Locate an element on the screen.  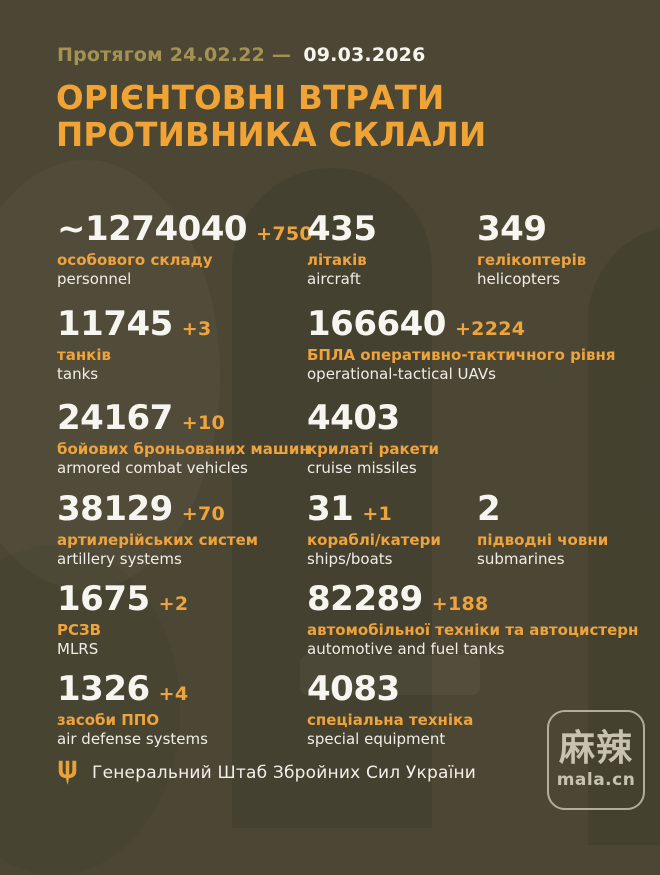
stat-ships-boats: 31 +1 кораблі/катери ships/boats is located at coordinates (374, 529).